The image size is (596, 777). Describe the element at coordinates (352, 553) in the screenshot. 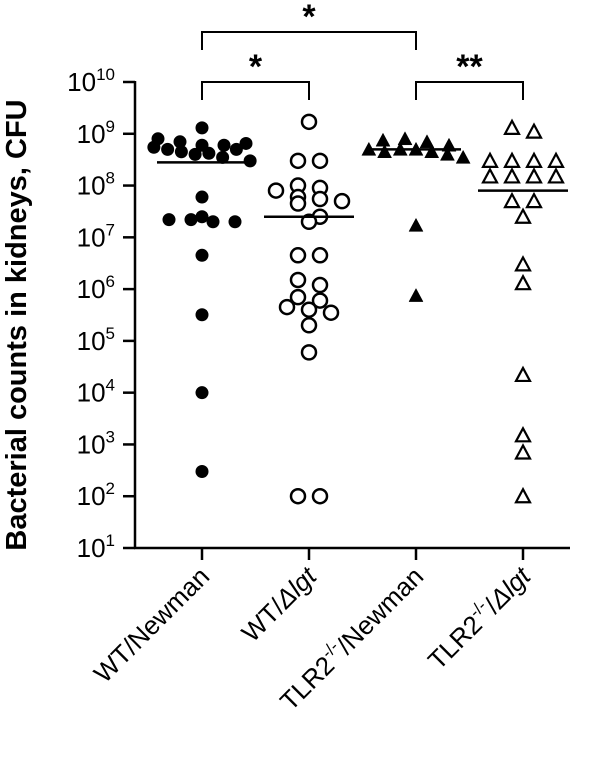

I see `x-axis` at that location.